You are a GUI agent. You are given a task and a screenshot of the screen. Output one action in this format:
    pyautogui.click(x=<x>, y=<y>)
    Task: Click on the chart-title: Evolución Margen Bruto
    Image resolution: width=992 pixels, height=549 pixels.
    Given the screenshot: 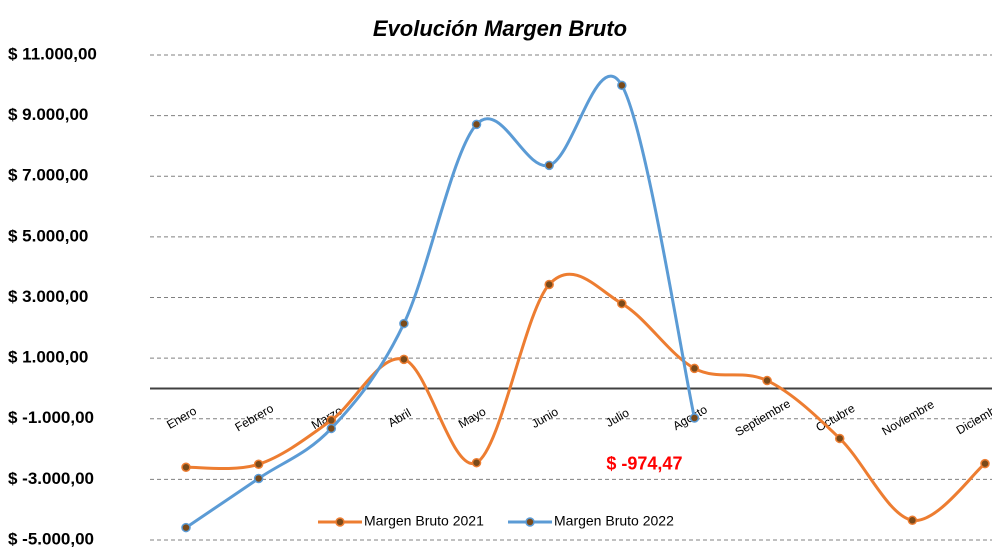 What is the action you would take?
    pyautogui.click(x=500, y=28)
    